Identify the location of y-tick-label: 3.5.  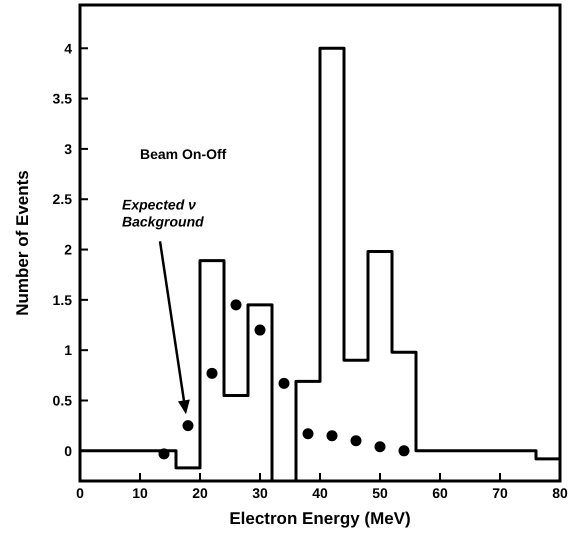
(62, 98).